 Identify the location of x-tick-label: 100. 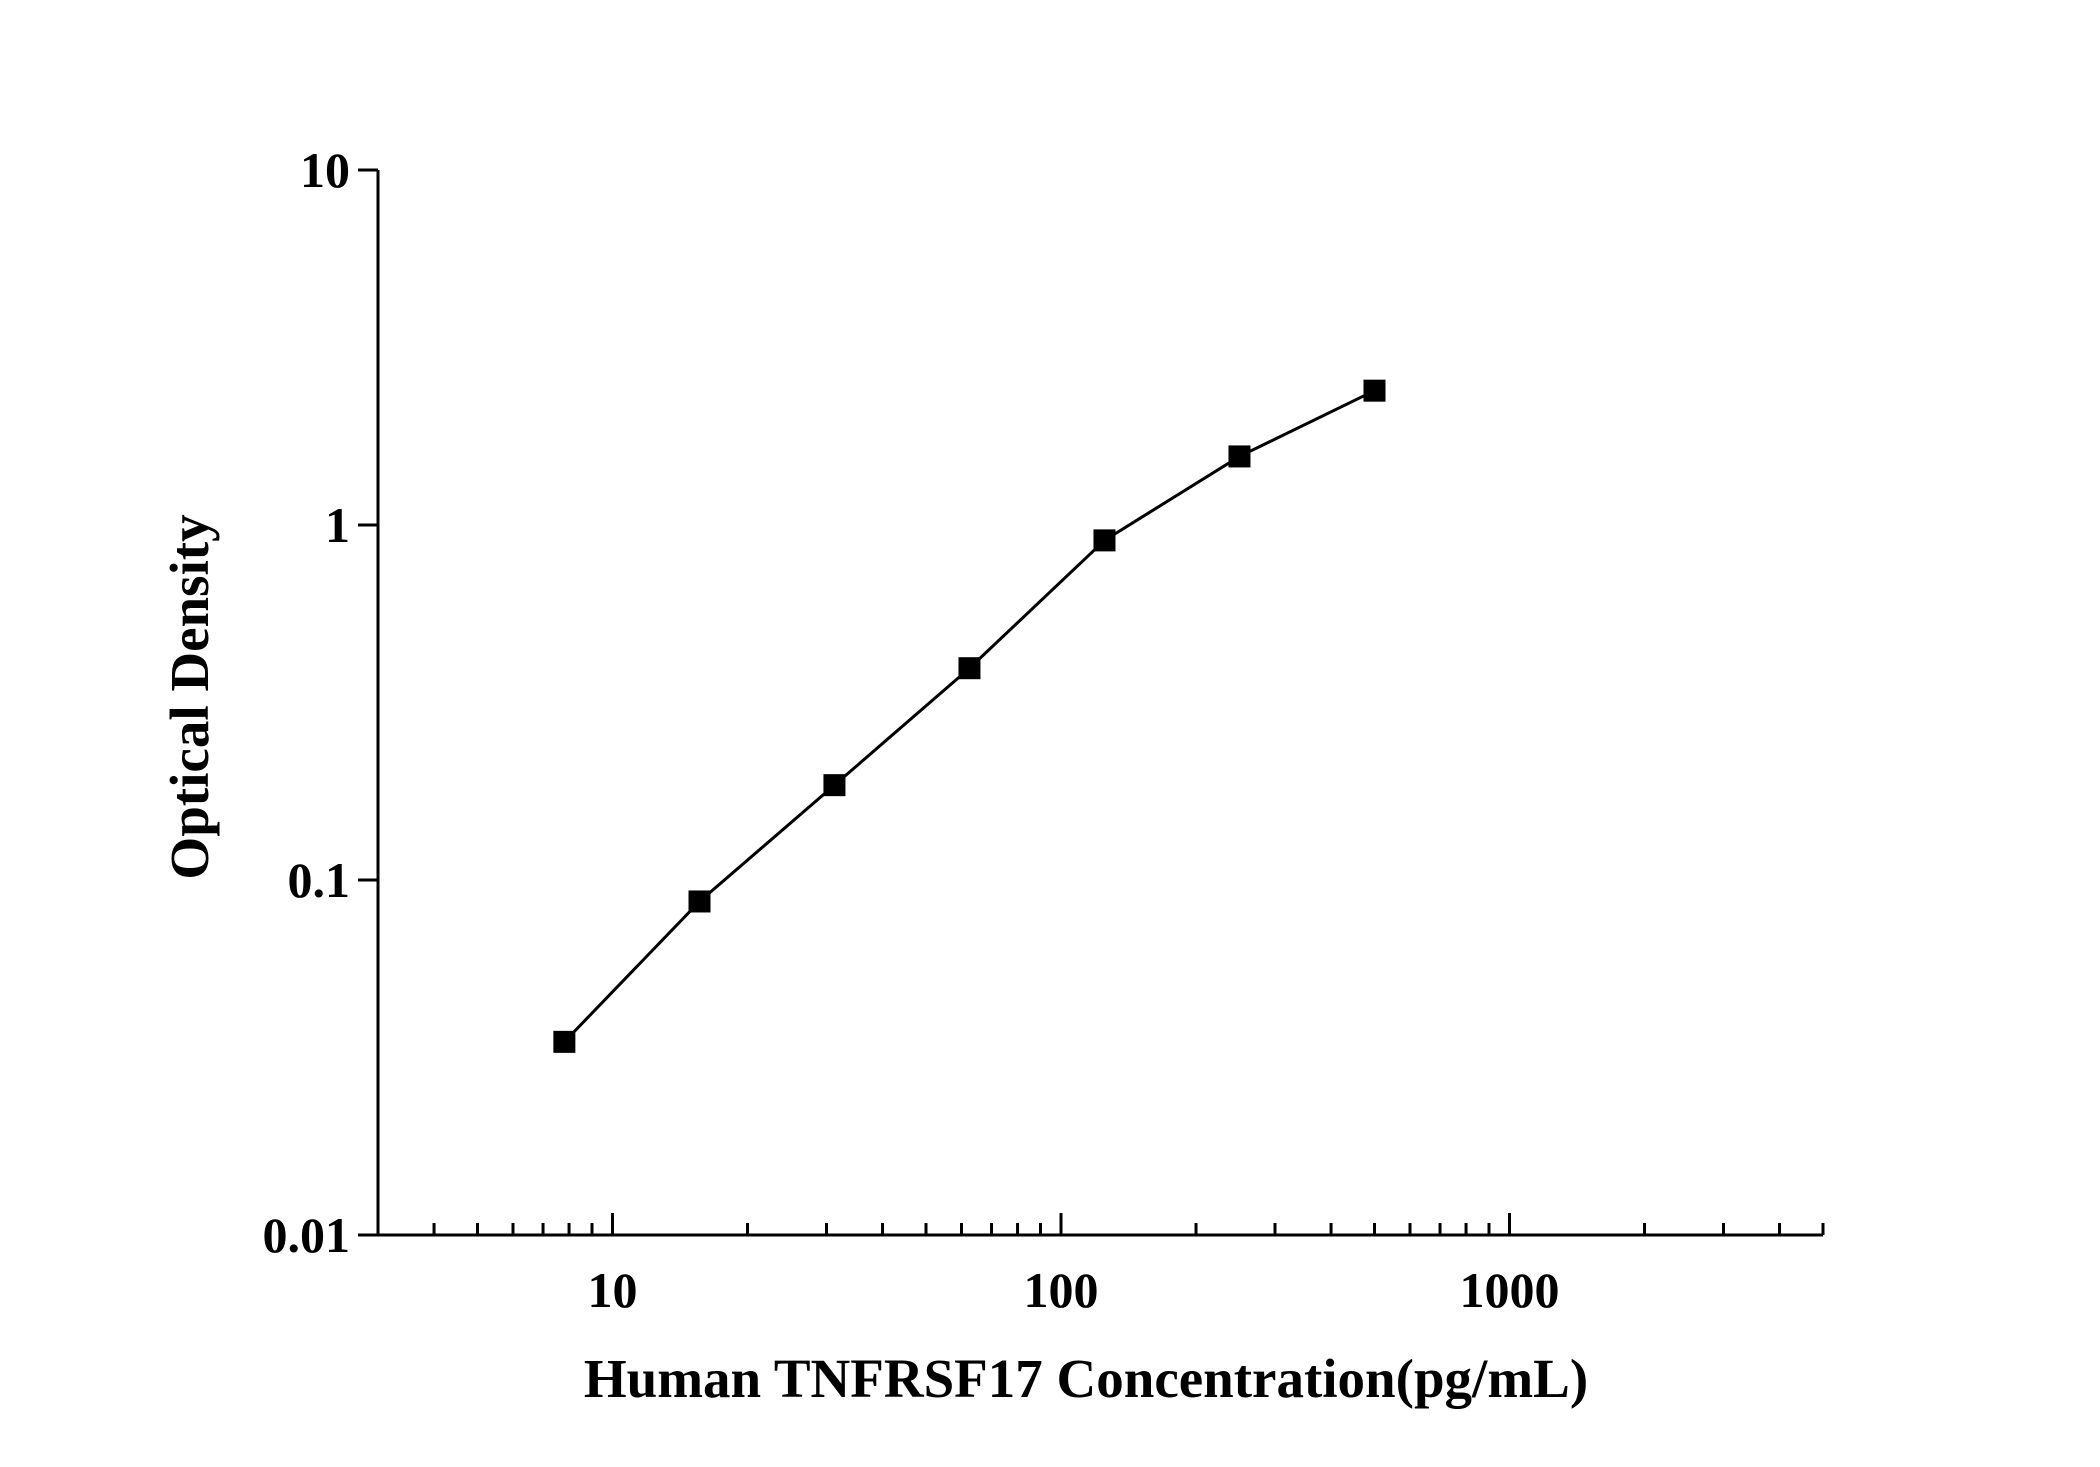
(1061, 1290).